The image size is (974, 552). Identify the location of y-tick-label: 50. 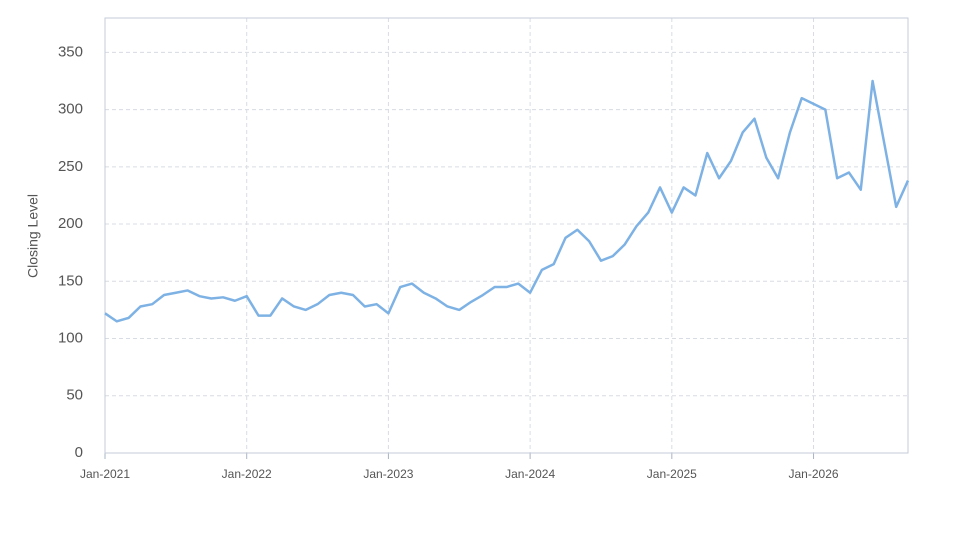
(74, 395).